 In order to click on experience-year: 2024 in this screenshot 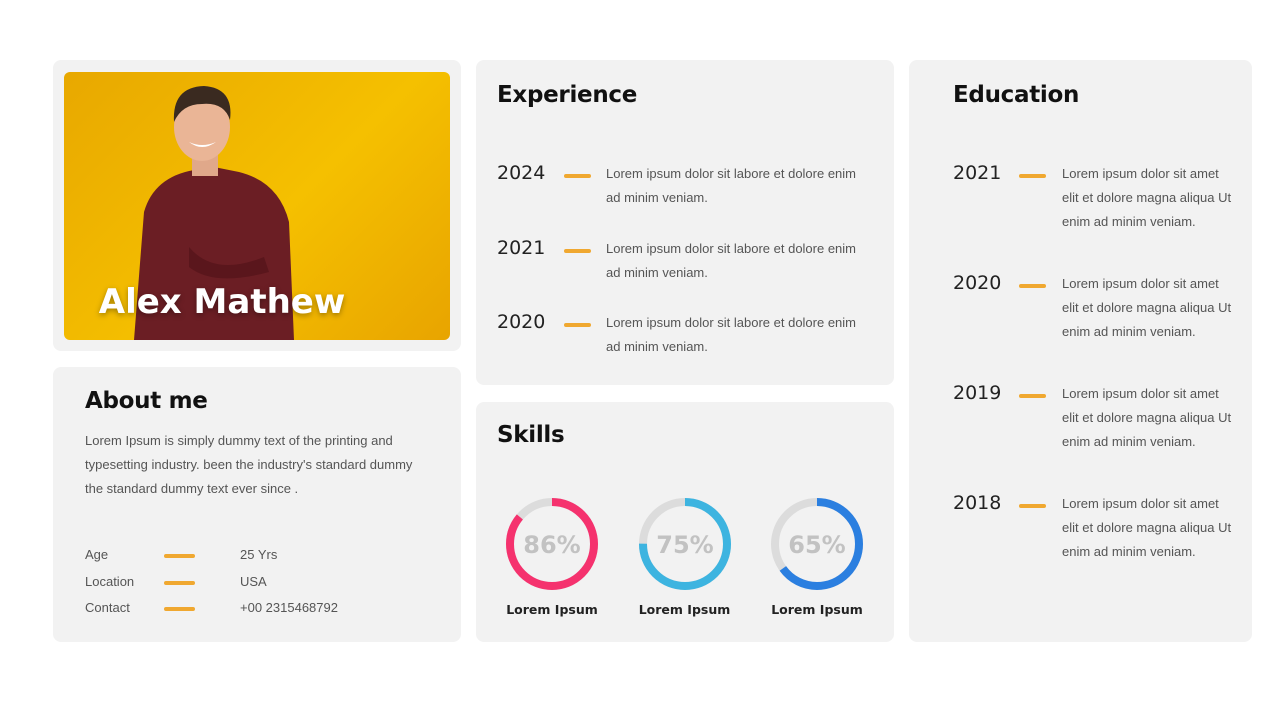, I will do `click(521, 173)`.